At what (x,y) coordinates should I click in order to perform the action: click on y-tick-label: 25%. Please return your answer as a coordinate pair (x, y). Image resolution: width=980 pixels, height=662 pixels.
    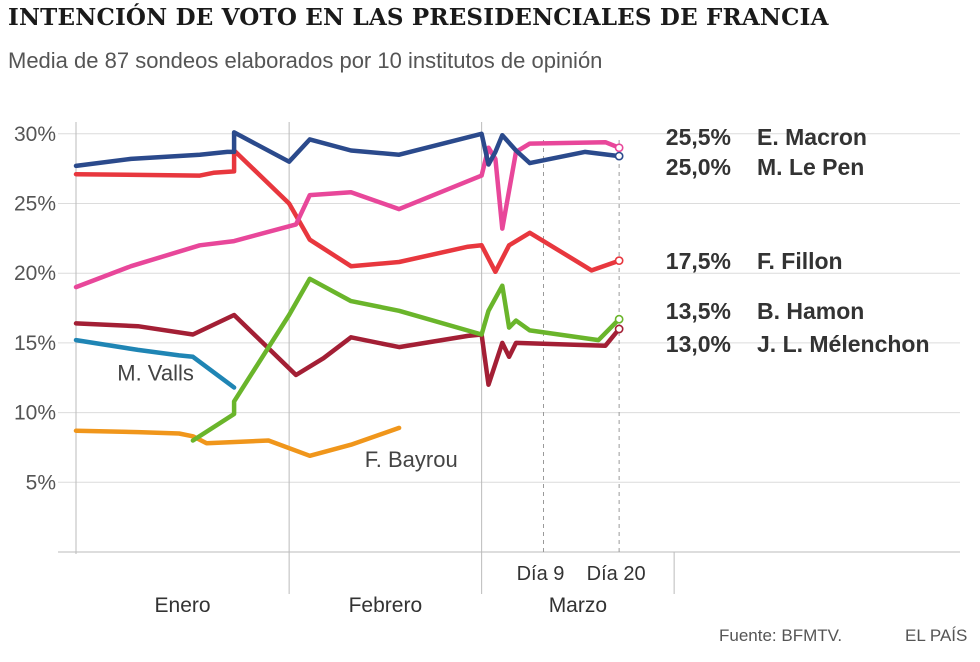
    Looking at the image, I should click on (35, 204).